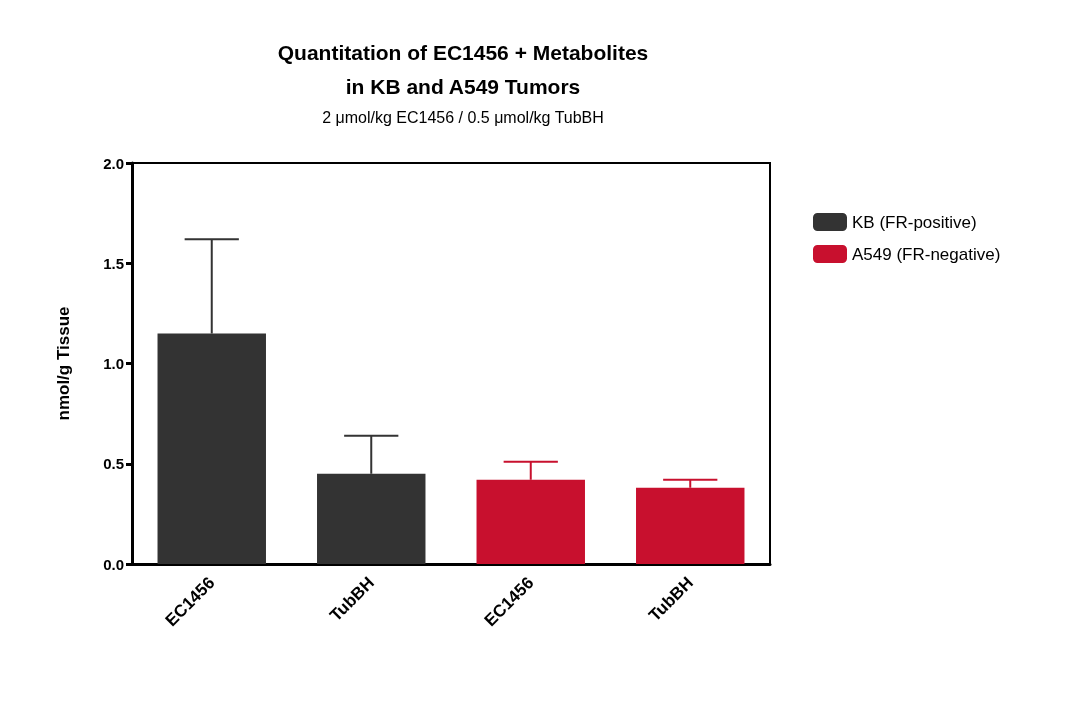  What do you see at coordinates (113, 363) in the screenshot?
I see `y-tick-label: 1.0` at bounding box center [113, 363].